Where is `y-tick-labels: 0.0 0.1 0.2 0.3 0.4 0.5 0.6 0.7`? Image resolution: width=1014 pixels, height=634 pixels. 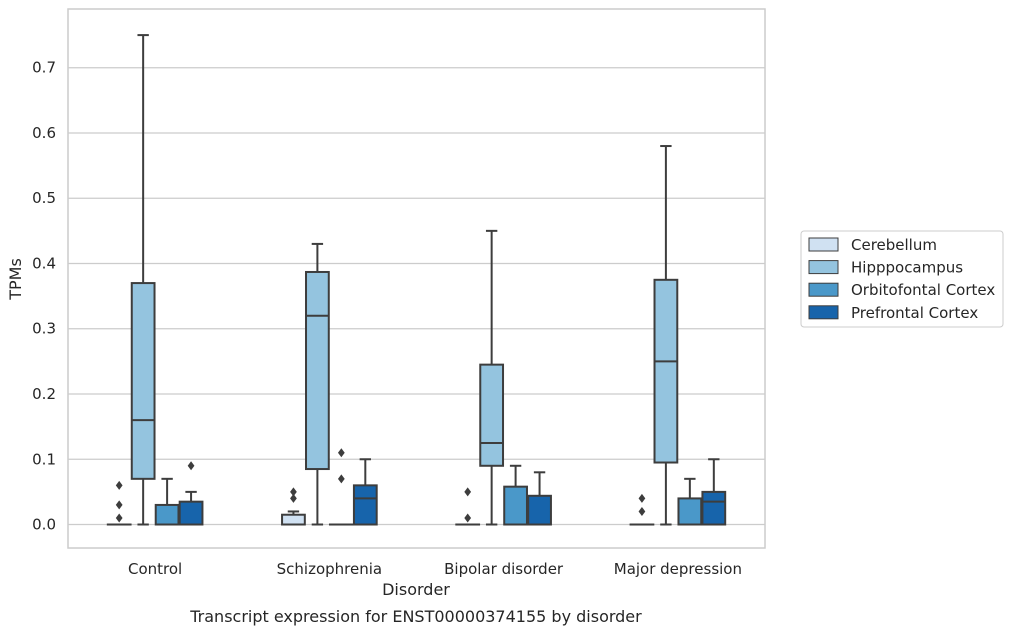 y-tick-labels: 0.0 0.1 0.2 0.3 0.4 0.5 0.6 0.7 is located at coordinates (44, 296).